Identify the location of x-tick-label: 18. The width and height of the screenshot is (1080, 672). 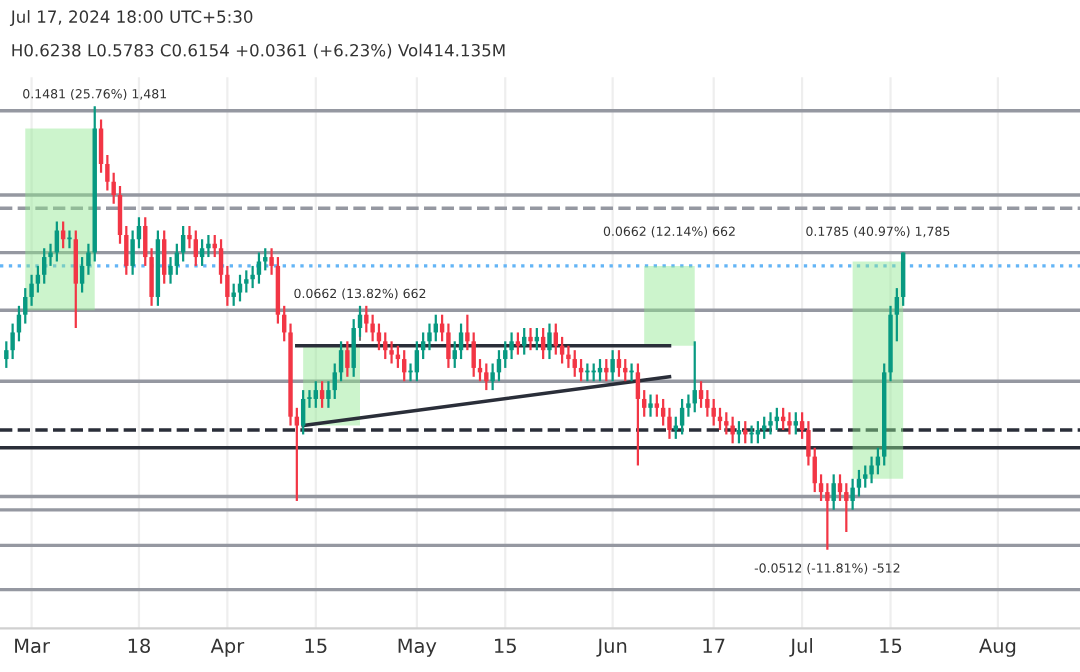
(139, 646).